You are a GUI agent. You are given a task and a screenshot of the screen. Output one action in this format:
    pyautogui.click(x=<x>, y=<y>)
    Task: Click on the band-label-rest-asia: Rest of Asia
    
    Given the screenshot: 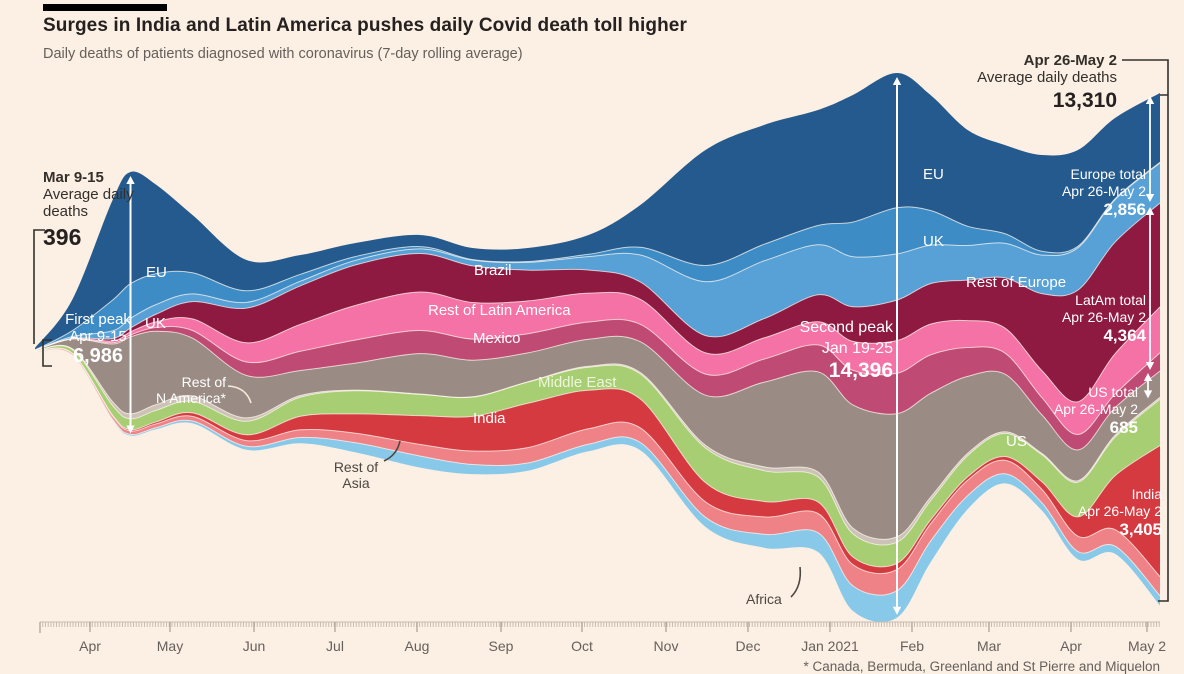 What is the action you would take?
    pyautogui.click(x=356, y=475)
    